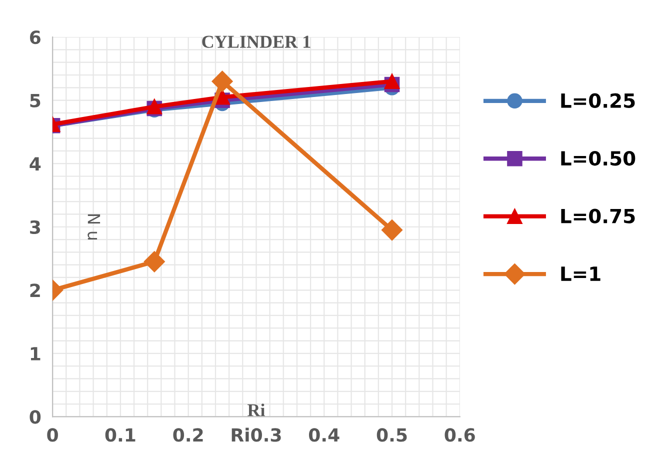  What do you see at coordinates (188, 435) in the screenshot?
I see `x-tick-label: 0.2` at bounding box center [188, 435].